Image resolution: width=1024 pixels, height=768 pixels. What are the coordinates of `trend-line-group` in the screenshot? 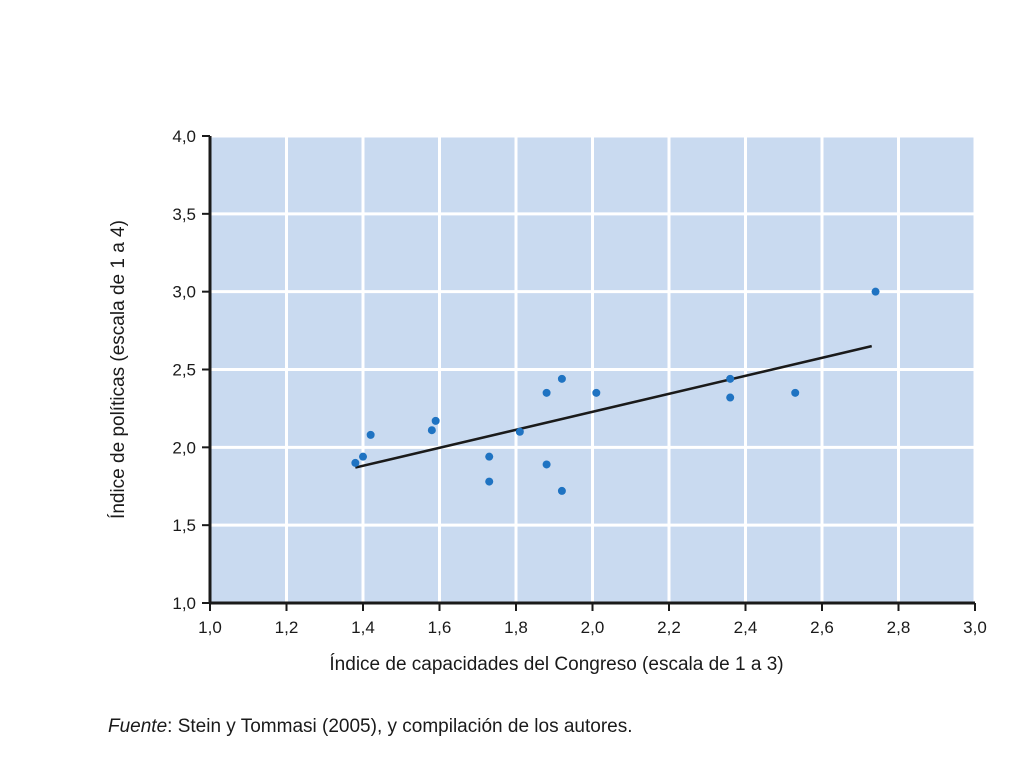 It's located at (614, 406).